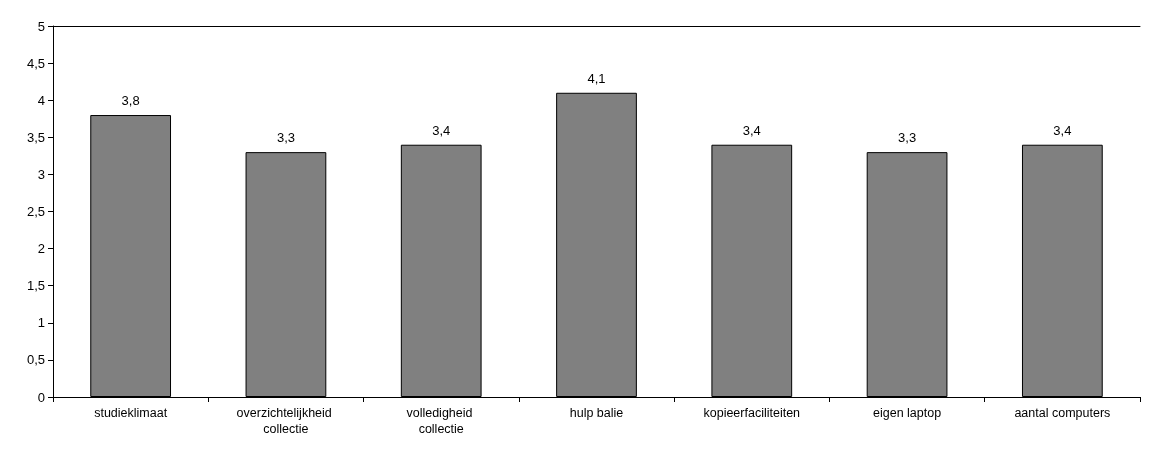  I want to click on y-tick-label: 1,5, so click(35, 286).